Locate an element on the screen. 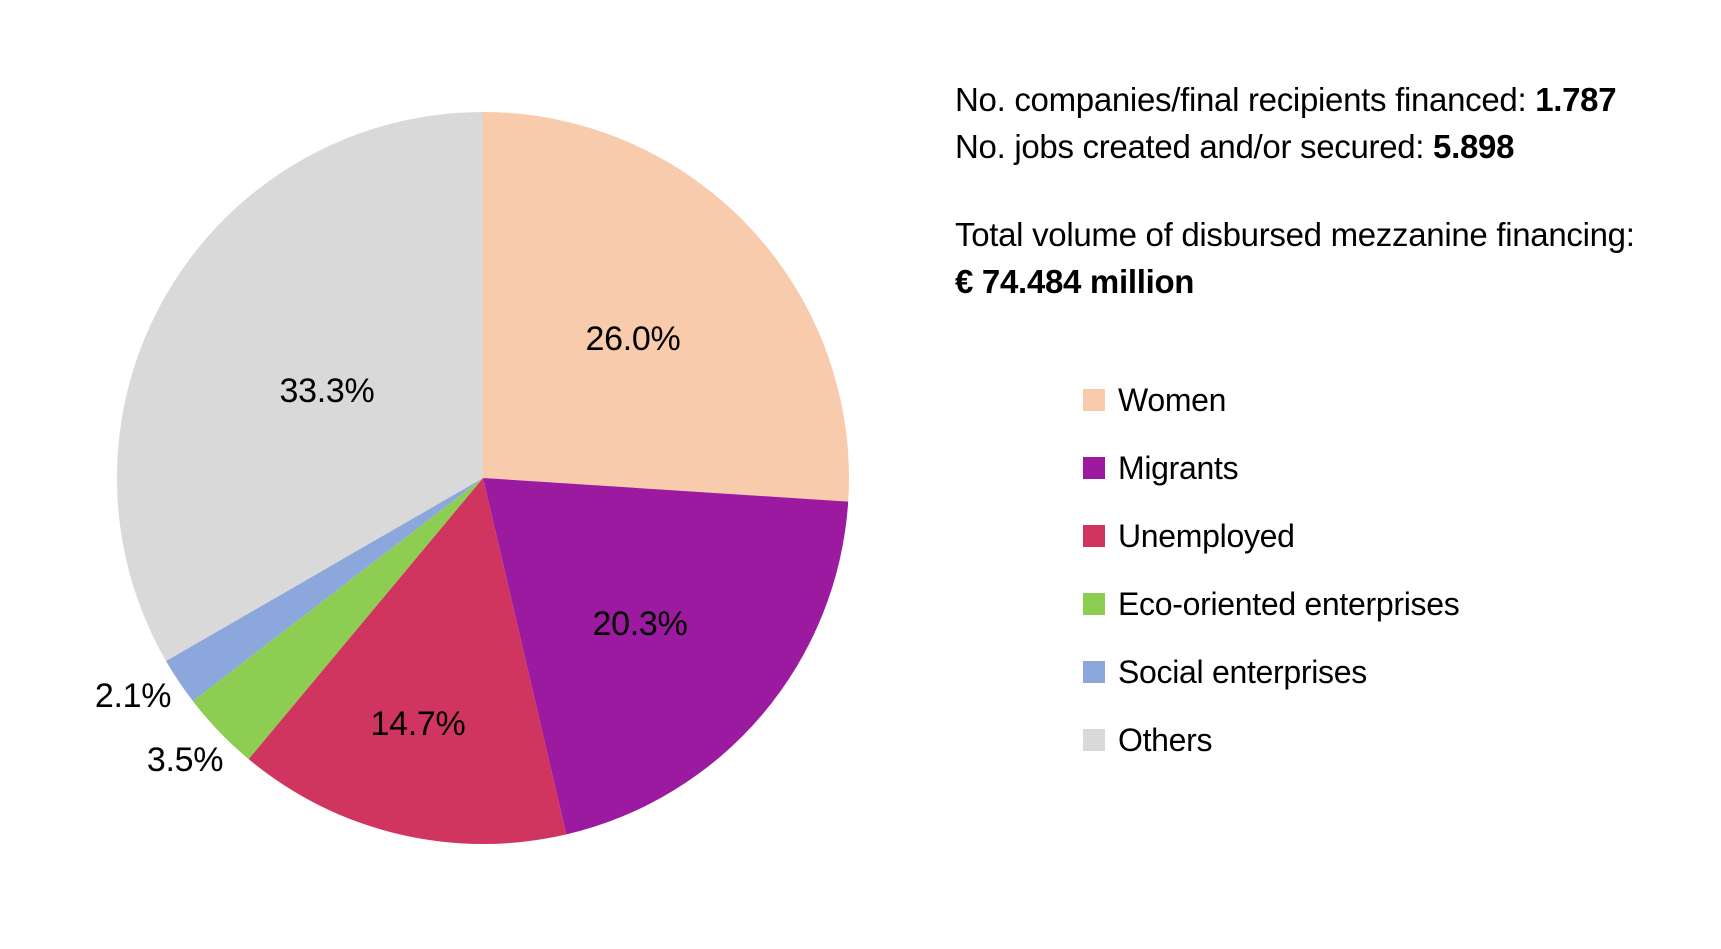  percent-label-migrants: 20.3% is located at coordinates (640, 624).